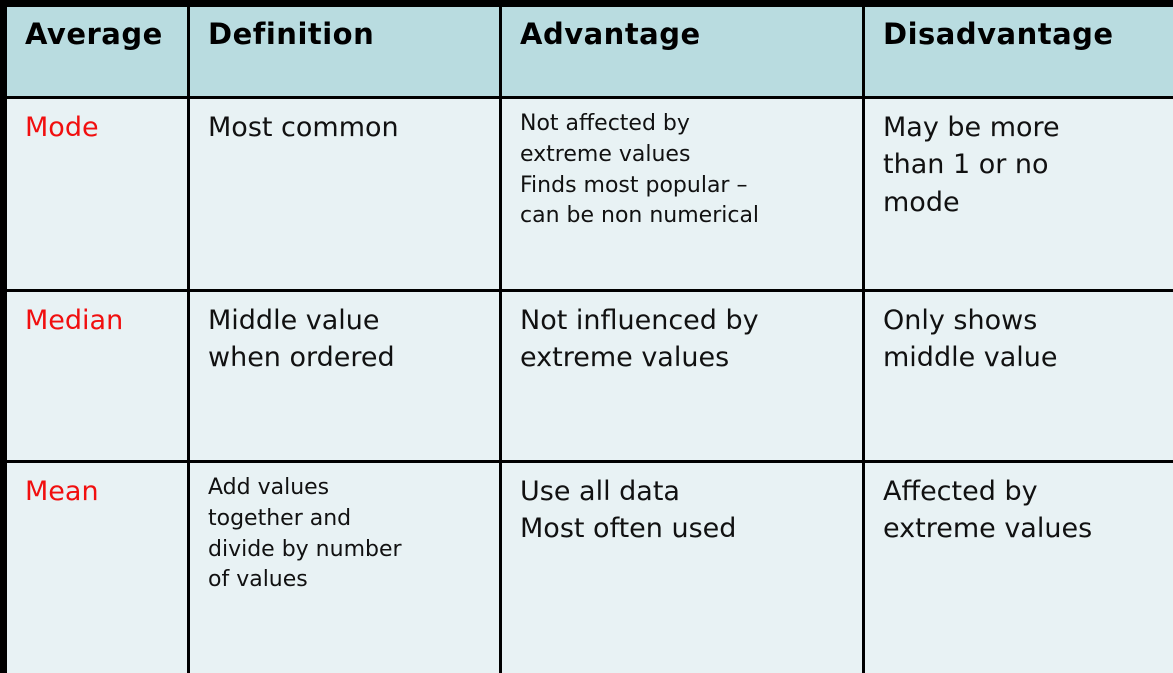  What do you see at coordinates (682, 566) in the screenshot?
I see `cell-mean-advantage: Use all data Most often used` at bounding box center [682, 566].